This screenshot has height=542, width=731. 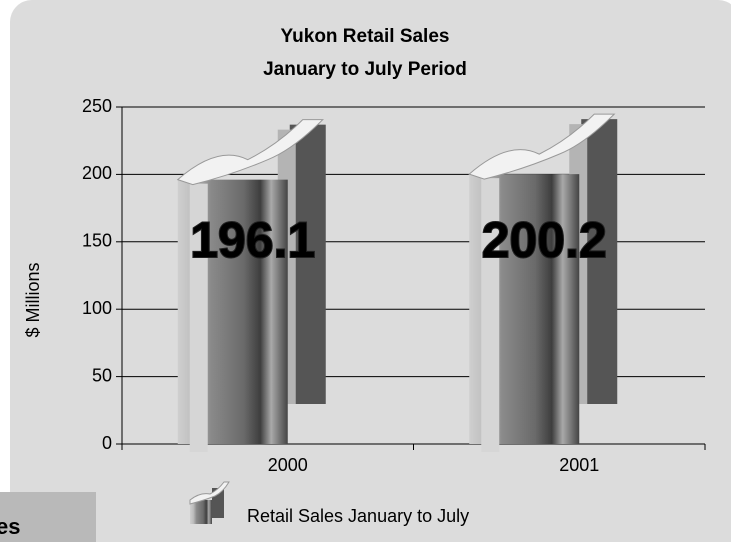 What do you see at coordinates (97, 308) in the screenshot?
I see `y-tick-label: 100` at bounding box center [97, 308].